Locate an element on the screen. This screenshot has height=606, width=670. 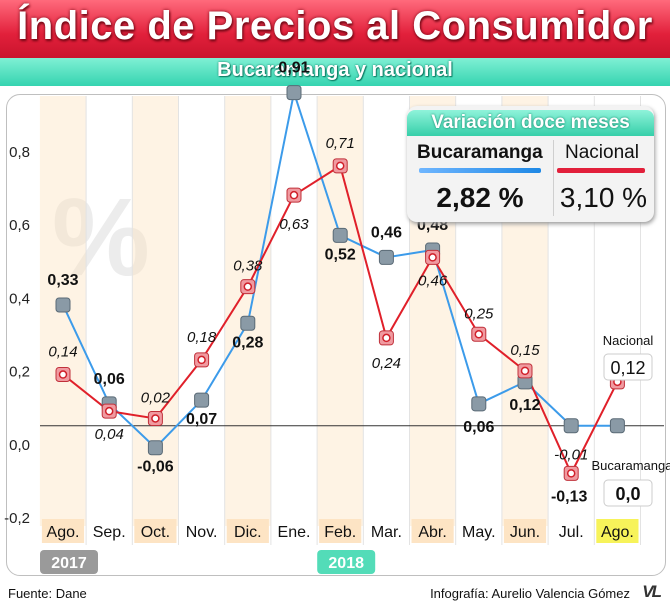
x-tick-label: Mar. is located at coordinates (386, 532).